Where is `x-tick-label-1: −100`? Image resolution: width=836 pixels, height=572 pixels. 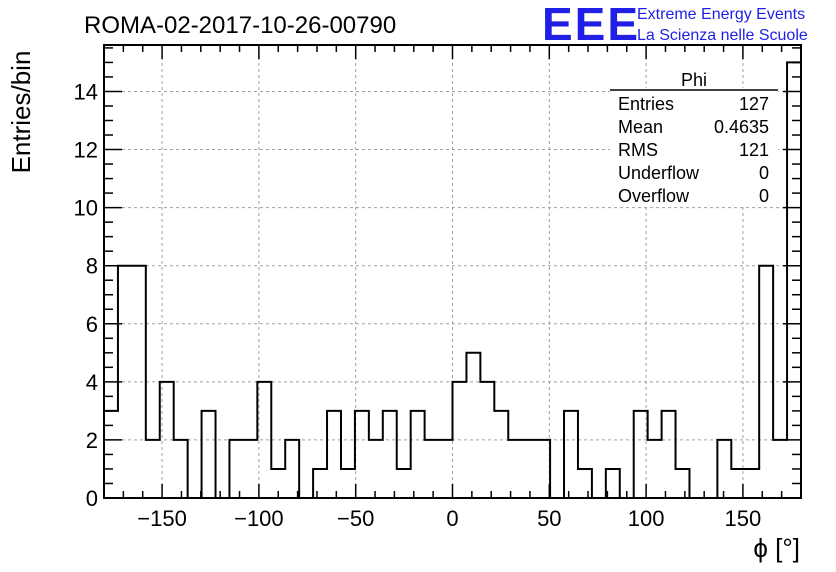
x-tick-label-1: −100 is located at coordinates (259, 518).